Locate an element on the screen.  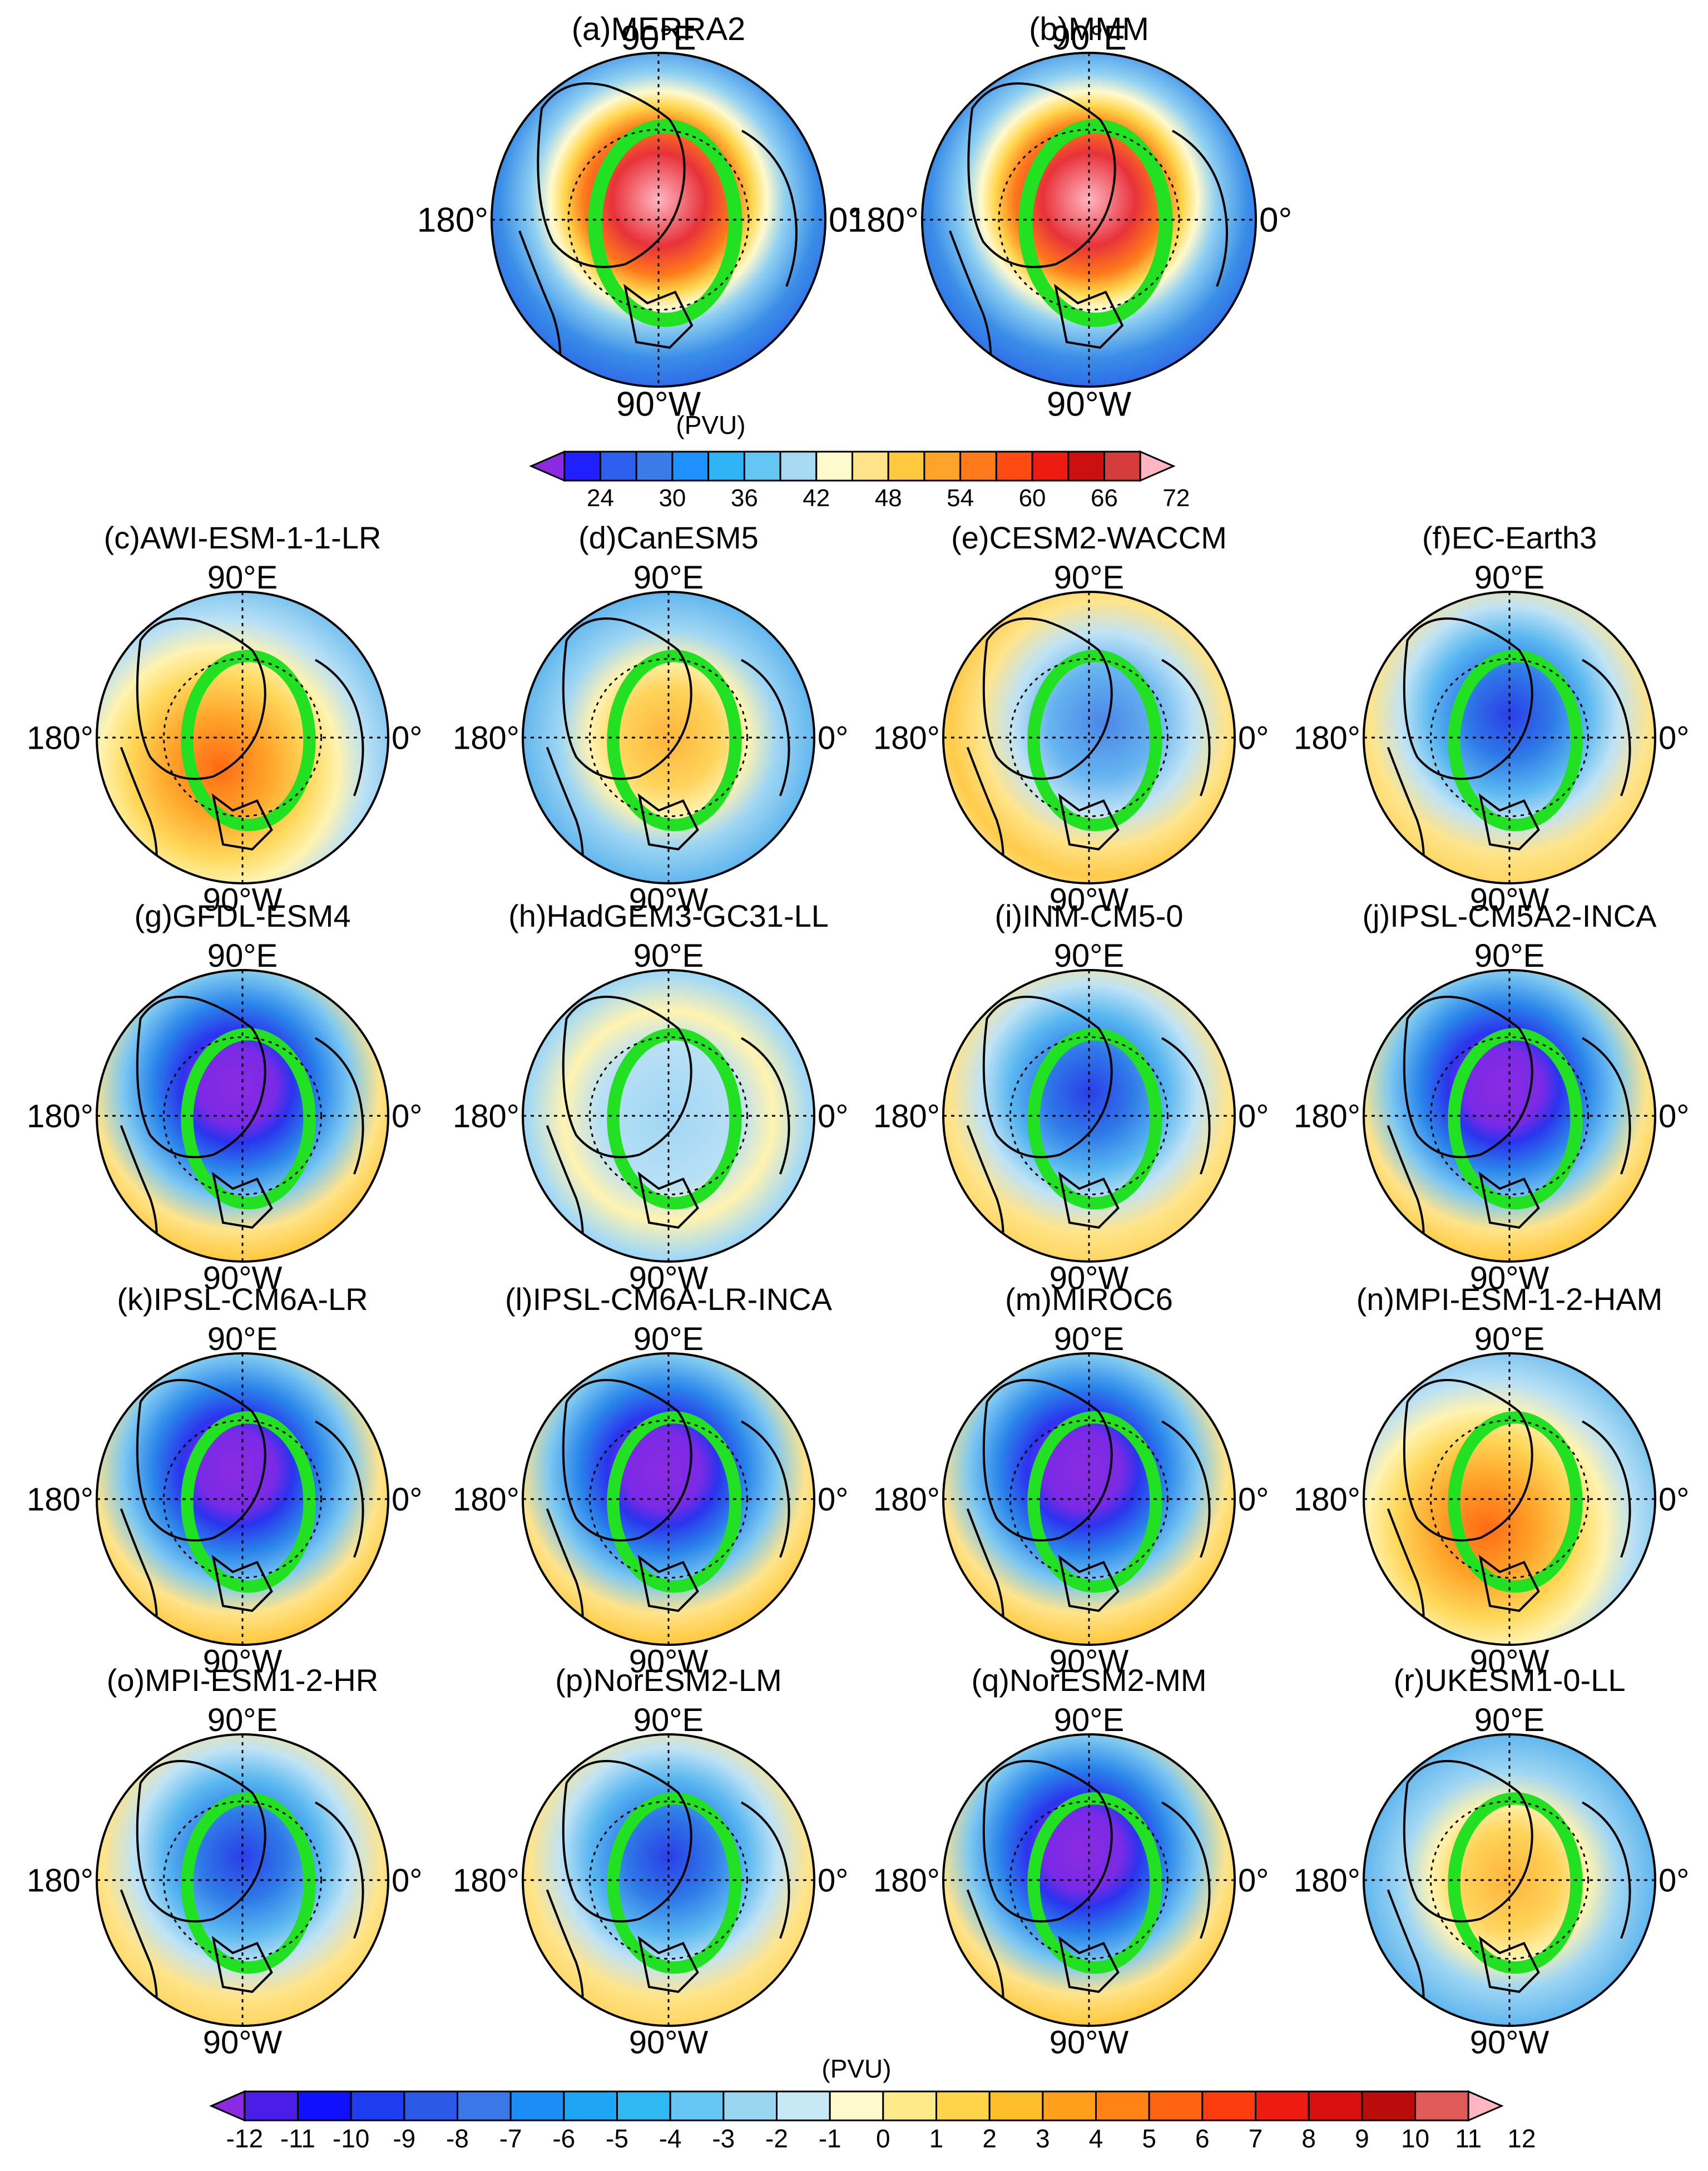
panel-c: (c)AWI-ESM-1-1-LR 90°E 90°W 180° 0° is located at coordinates (224, 719).